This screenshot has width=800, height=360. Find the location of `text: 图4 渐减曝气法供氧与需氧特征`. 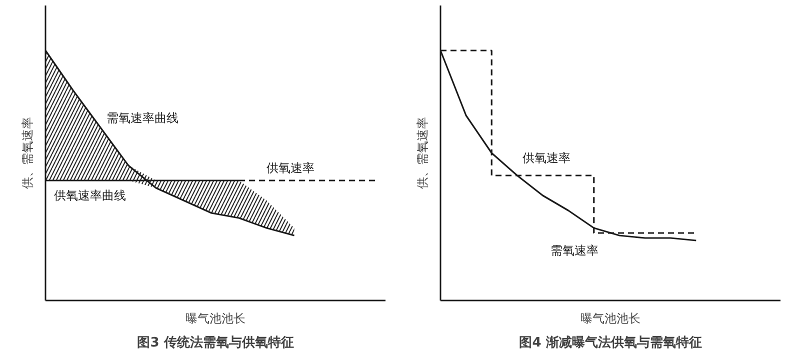

text: 图4 渐减曝气法供氧与需氧特征 is located at coordinates (610, 343).